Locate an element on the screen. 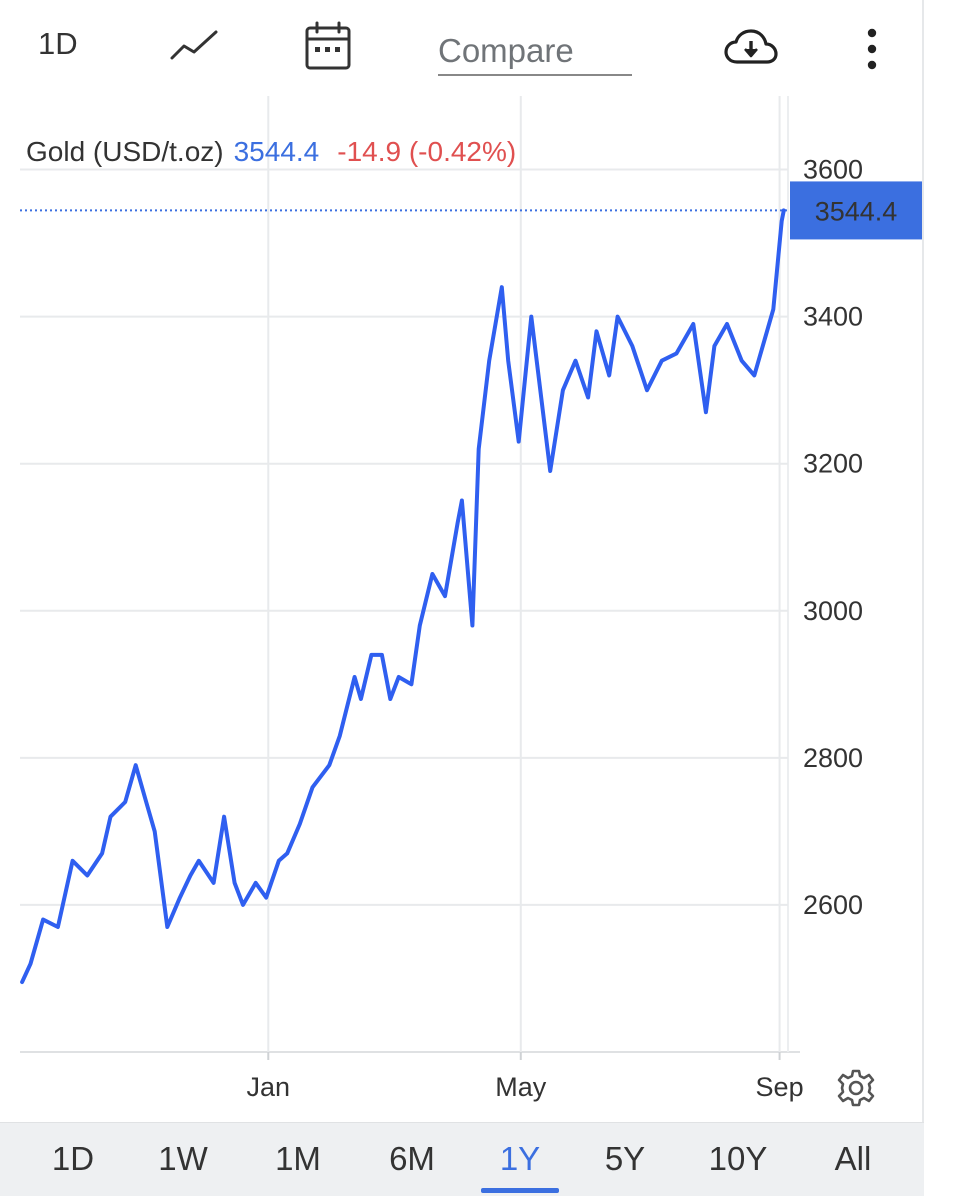 This screenshot has height=1200, width=954. x-tick-label: May is located at coordinates (521, 1087).